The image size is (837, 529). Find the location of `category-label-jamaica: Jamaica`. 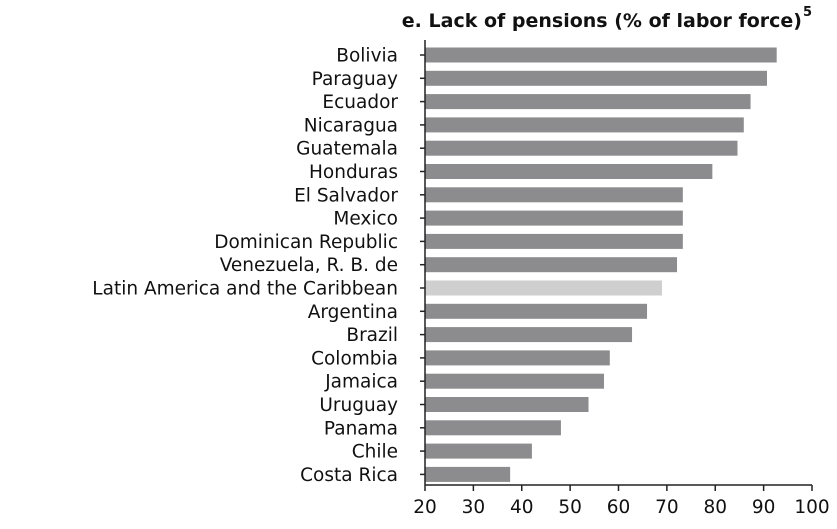

category-label-jamaica: Jamaica is located at coordinates (361, 382).